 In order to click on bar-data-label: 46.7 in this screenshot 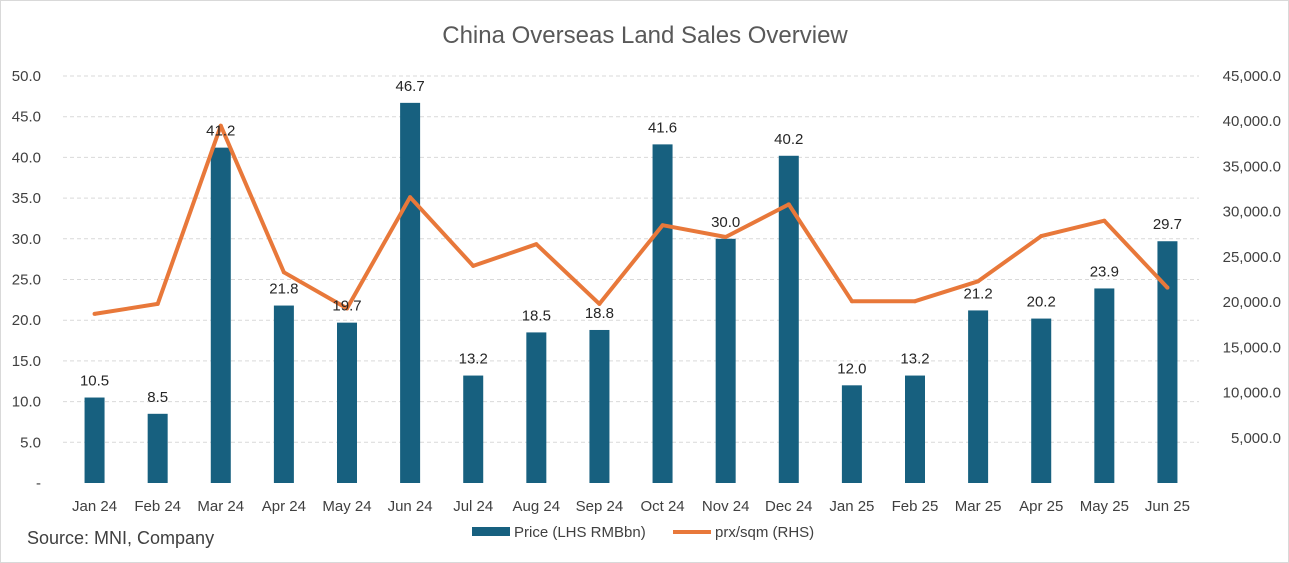, I will do `click(410, 86)`.